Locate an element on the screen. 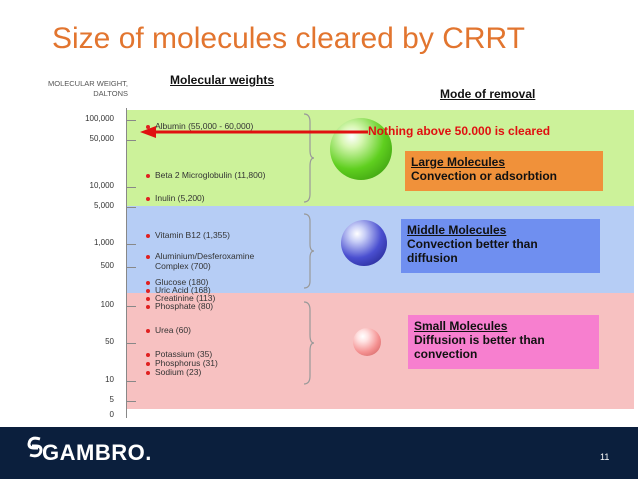  small-molecule-sphere-icon is located at coordinates (367, 342).